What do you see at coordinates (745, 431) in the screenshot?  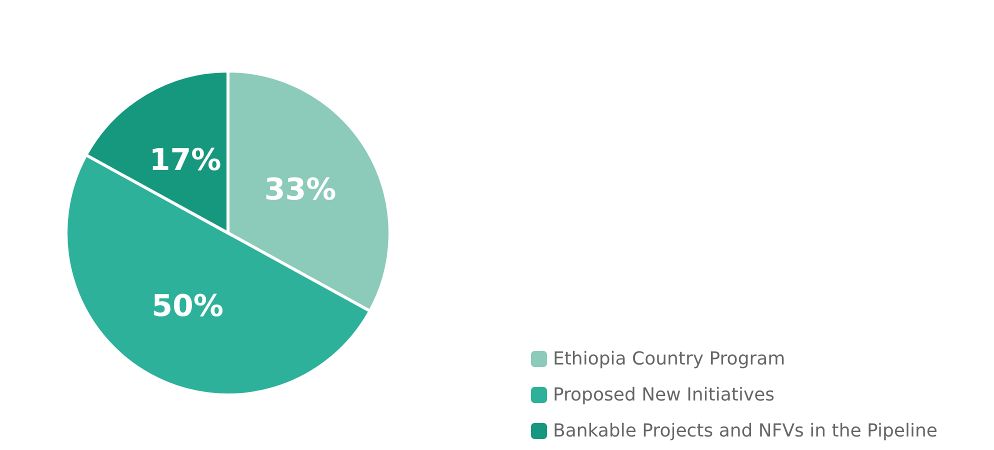 I see `legend-label: Bankable Projects and NFVs in the Pipeline` at bounding box center [745, 431].